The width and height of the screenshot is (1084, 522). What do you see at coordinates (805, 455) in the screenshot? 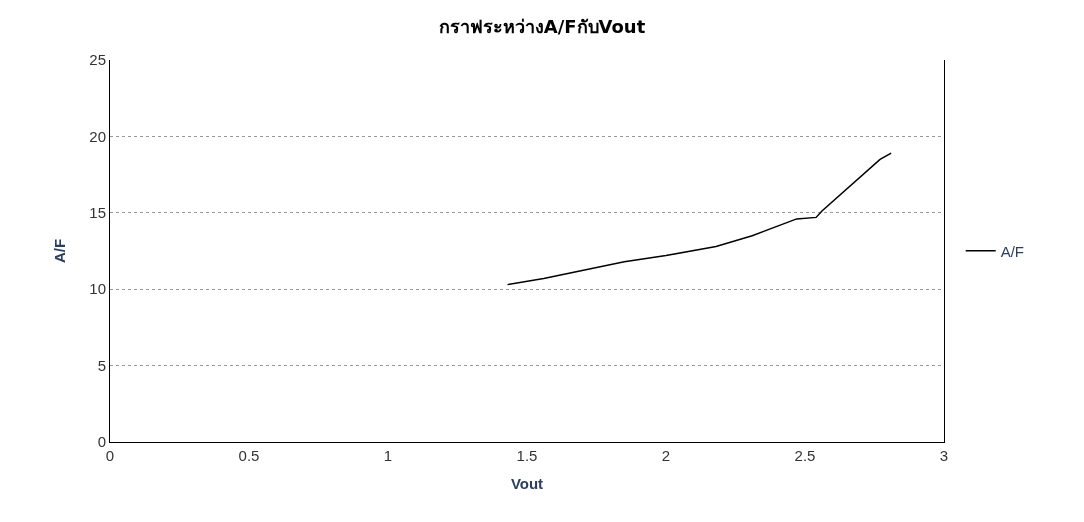
I see `x-tick-label: 2.5` at bounding box center [805, 455].